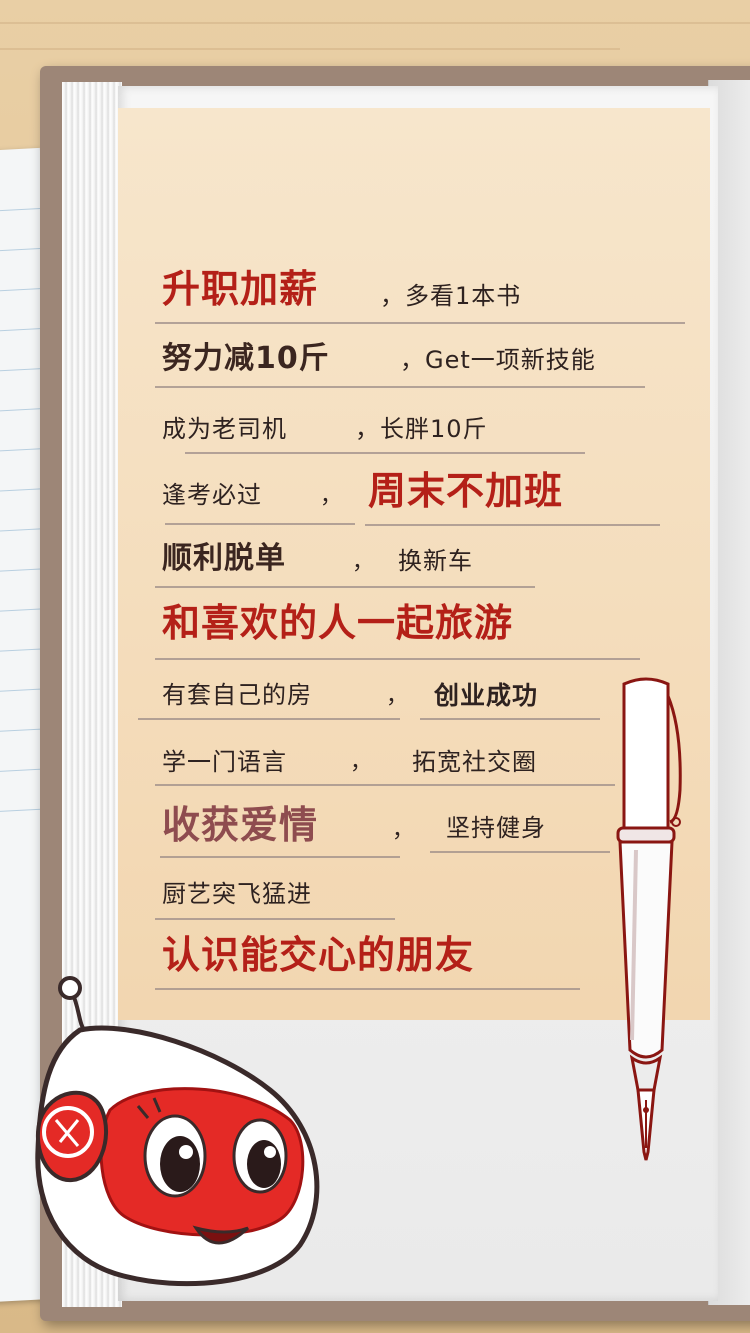  I want to click on wish-item: 拓宽社交圈, so click(474, 762).